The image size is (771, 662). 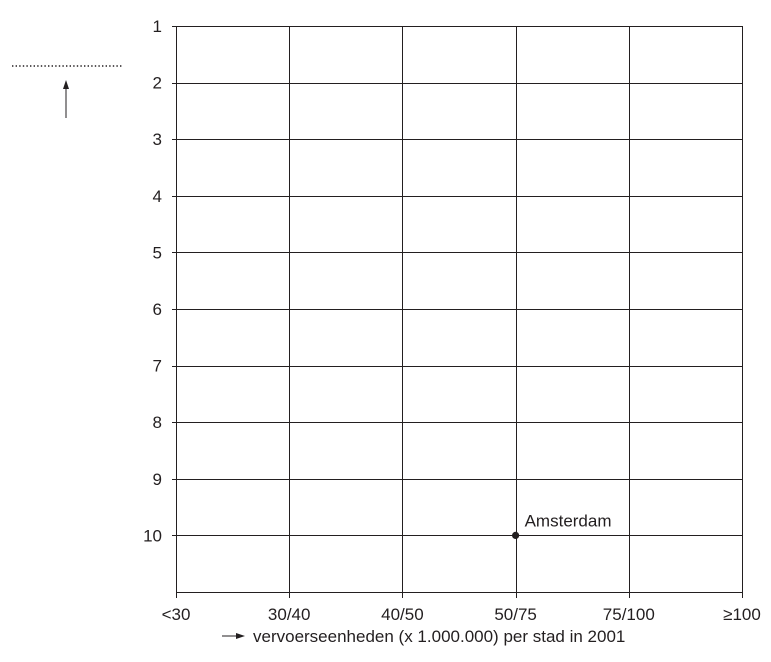 I want to click on y-tick-label: 5, so click(x=157, y=252).